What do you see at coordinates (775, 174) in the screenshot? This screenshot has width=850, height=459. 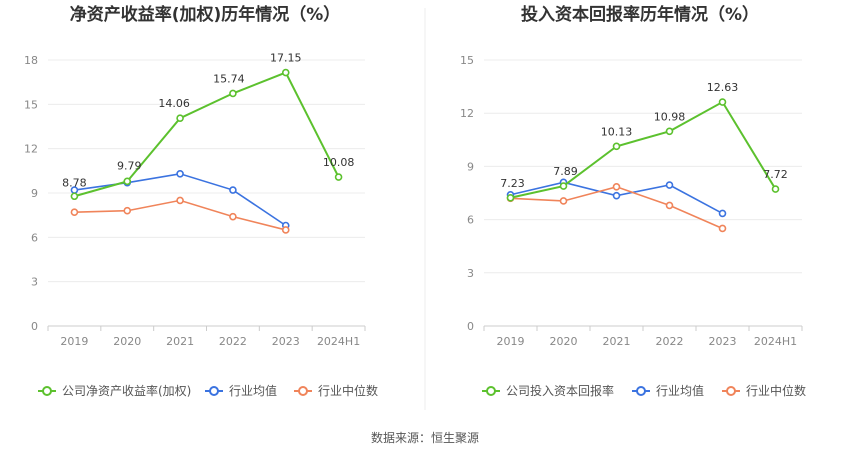 I see `data-label: 7.72` at bounding box center [775, 174].